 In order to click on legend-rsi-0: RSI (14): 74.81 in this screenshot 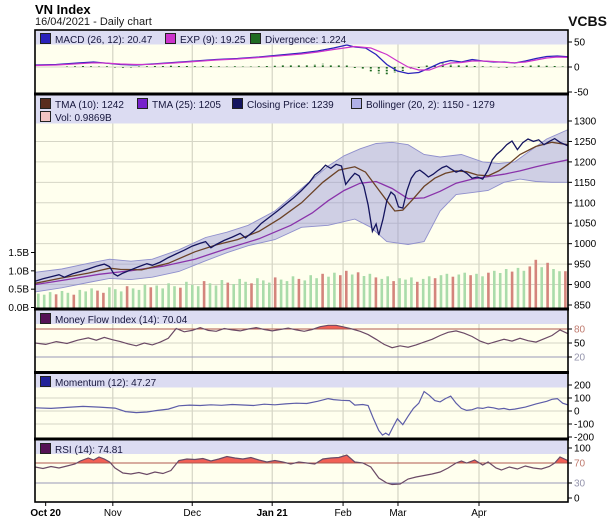, I will do `click(81, 449)`.